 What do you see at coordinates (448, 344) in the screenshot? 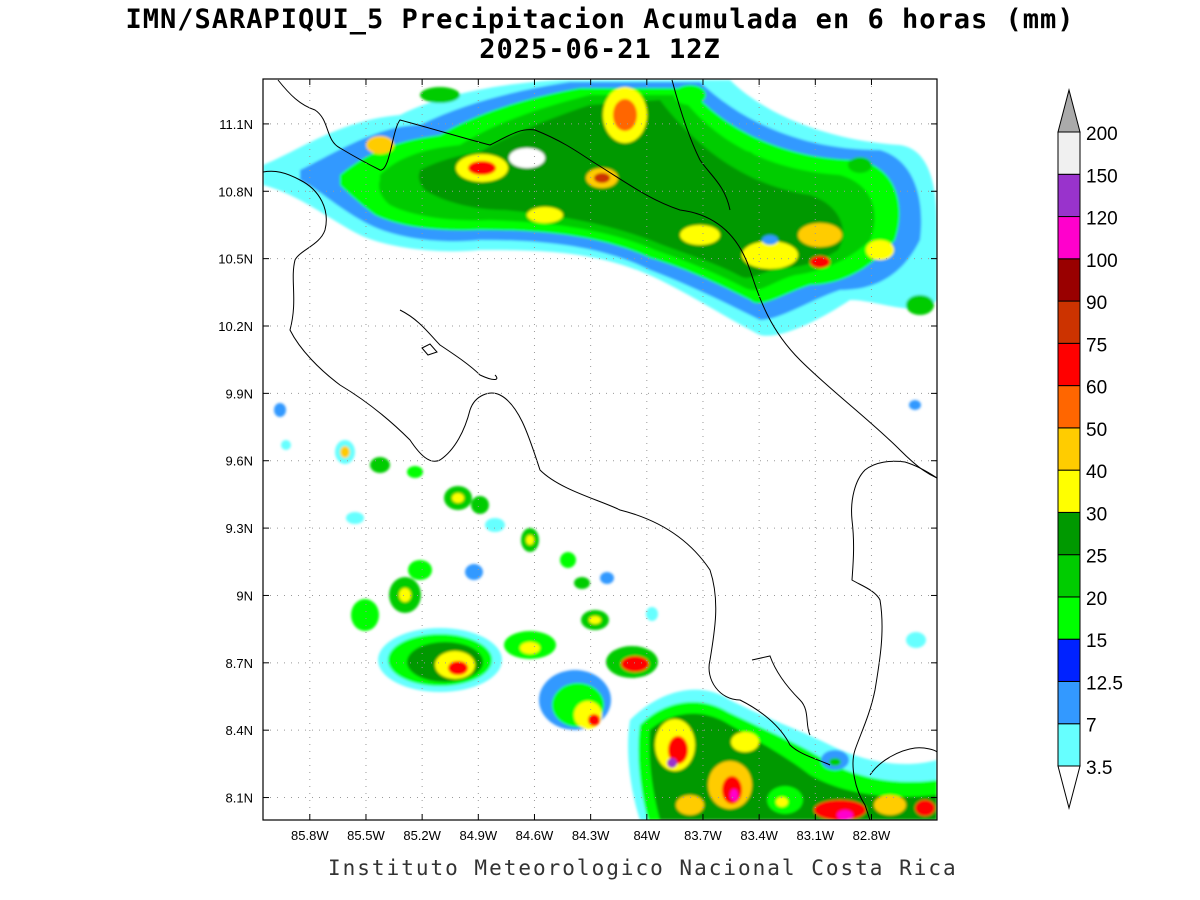
I see `nicoya-coast` at bounding box center [448, 344].